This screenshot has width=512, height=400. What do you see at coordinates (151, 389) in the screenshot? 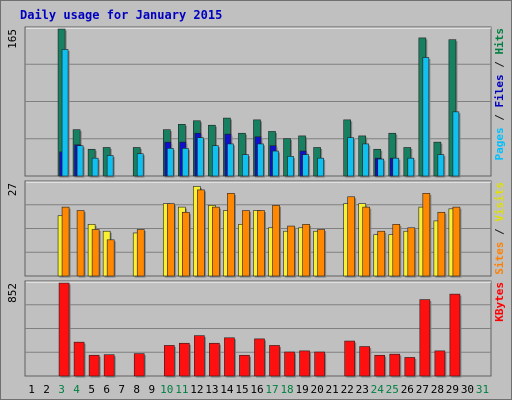
I see `x-tick-label-day-9: 9` at bounding box center [151, 389].